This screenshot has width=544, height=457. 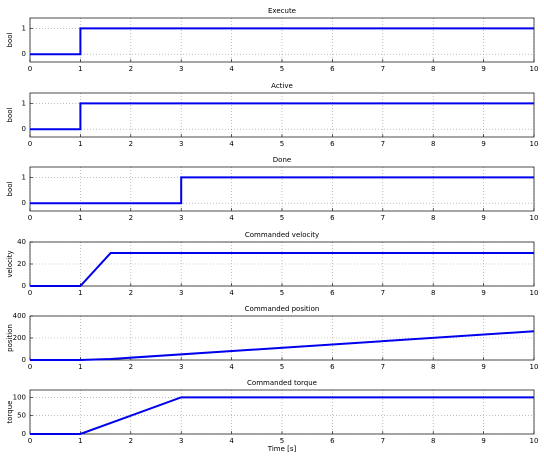 What do you see at coordinates (10, 412) in the screenshot?
I see `y-axis-label: torque` at bounding box center [10, 412].